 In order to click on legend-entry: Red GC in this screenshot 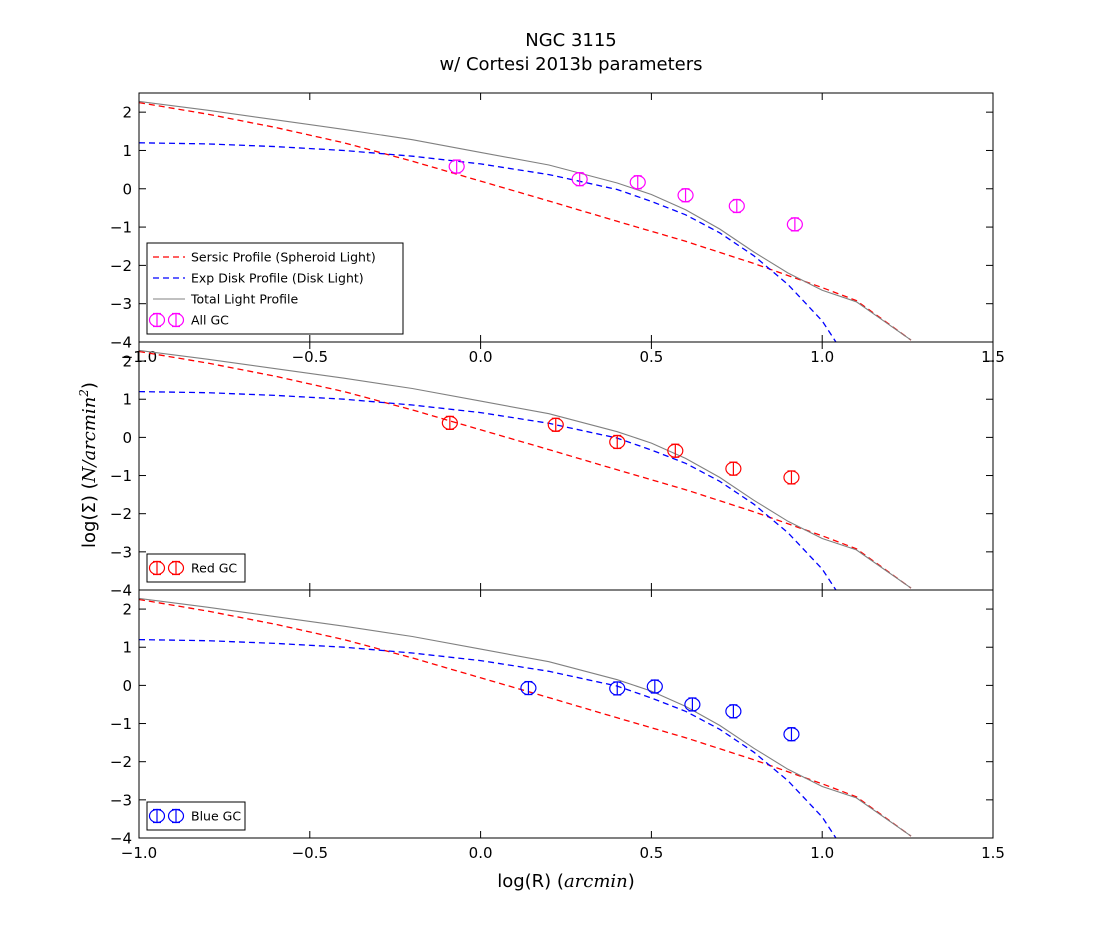, I will do `click(192, 568)`.